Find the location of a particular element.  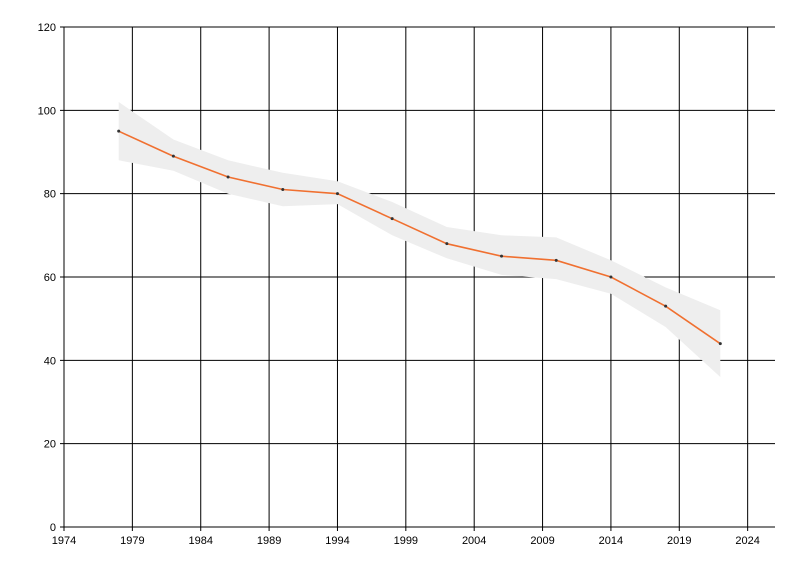

x-tick-label: 1984 is located at coordinates (200, 541).